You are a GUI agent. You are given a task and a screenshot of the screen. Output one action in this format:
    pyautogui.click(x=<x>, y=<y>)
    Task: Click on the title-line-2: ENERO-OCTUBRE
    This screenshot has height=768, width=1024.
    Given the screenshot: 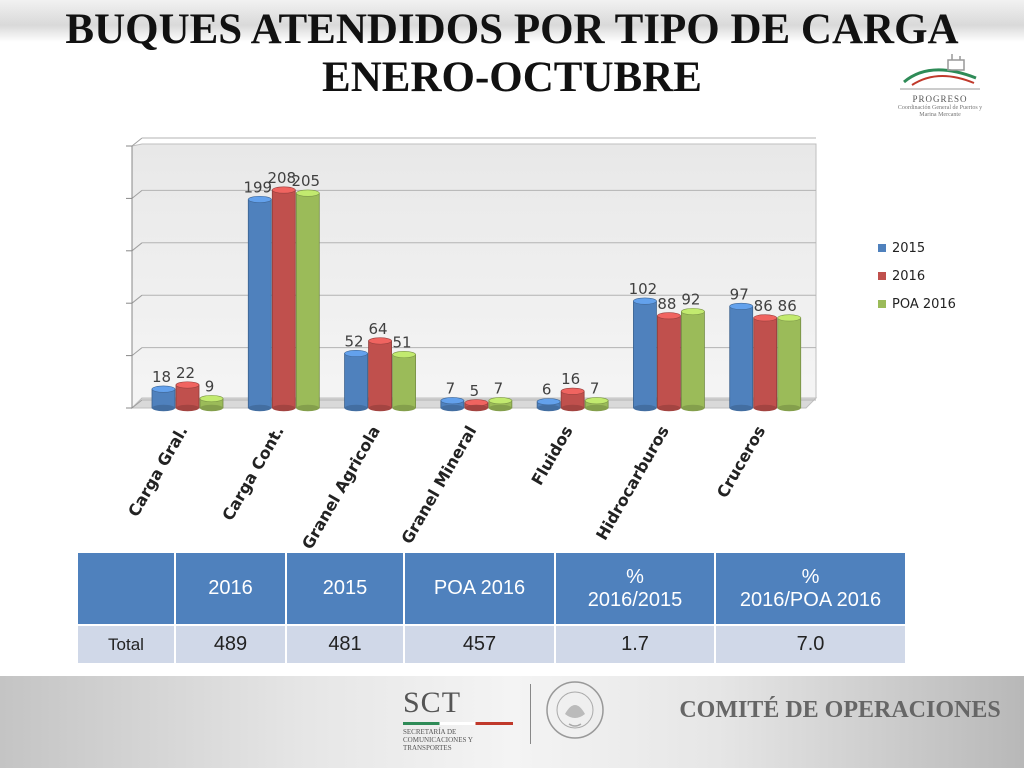 What is the action you would take?
    pyautogui.click(x=512, y=77)
    